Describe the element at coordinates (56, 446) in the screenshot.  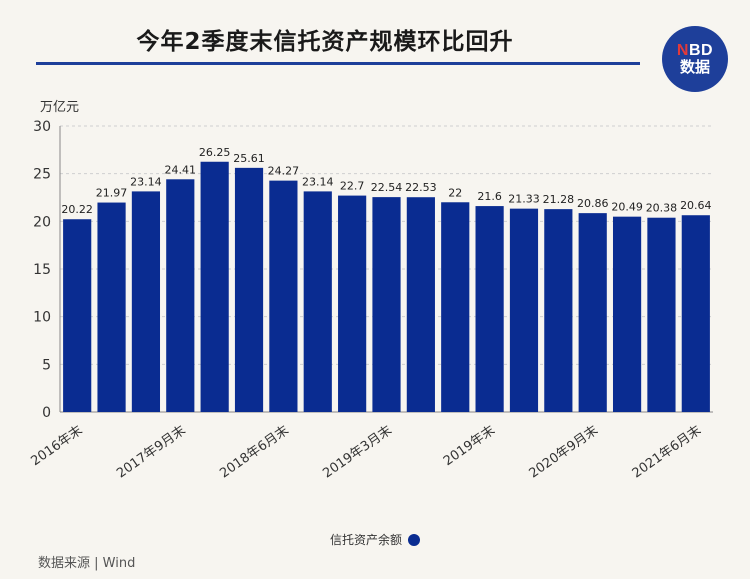
I see `x-tick-label: 2016年末` at that location.